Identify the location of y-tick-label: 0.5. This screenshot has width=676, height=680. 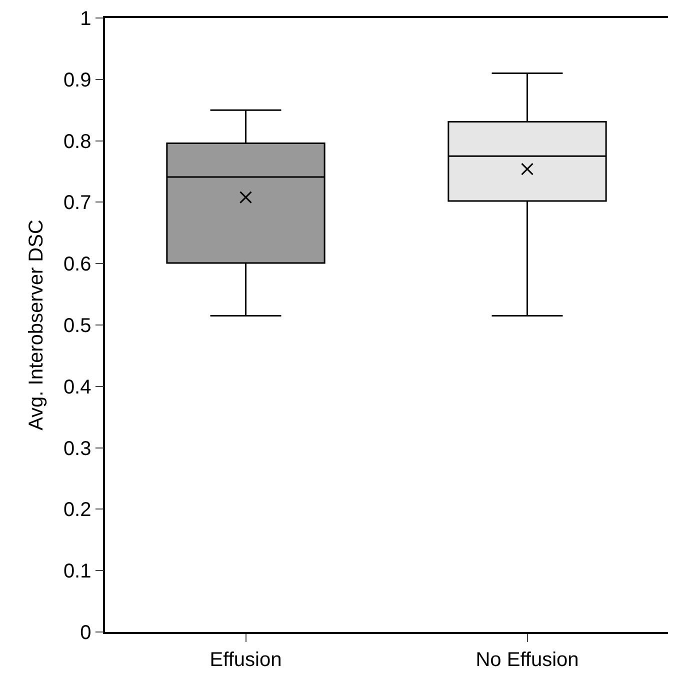
(77, 326).